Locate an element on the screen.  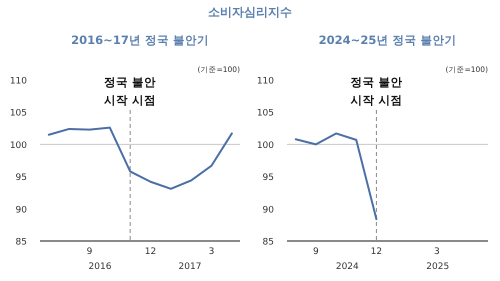
text: 2024 is located at coordinates (348, 267).